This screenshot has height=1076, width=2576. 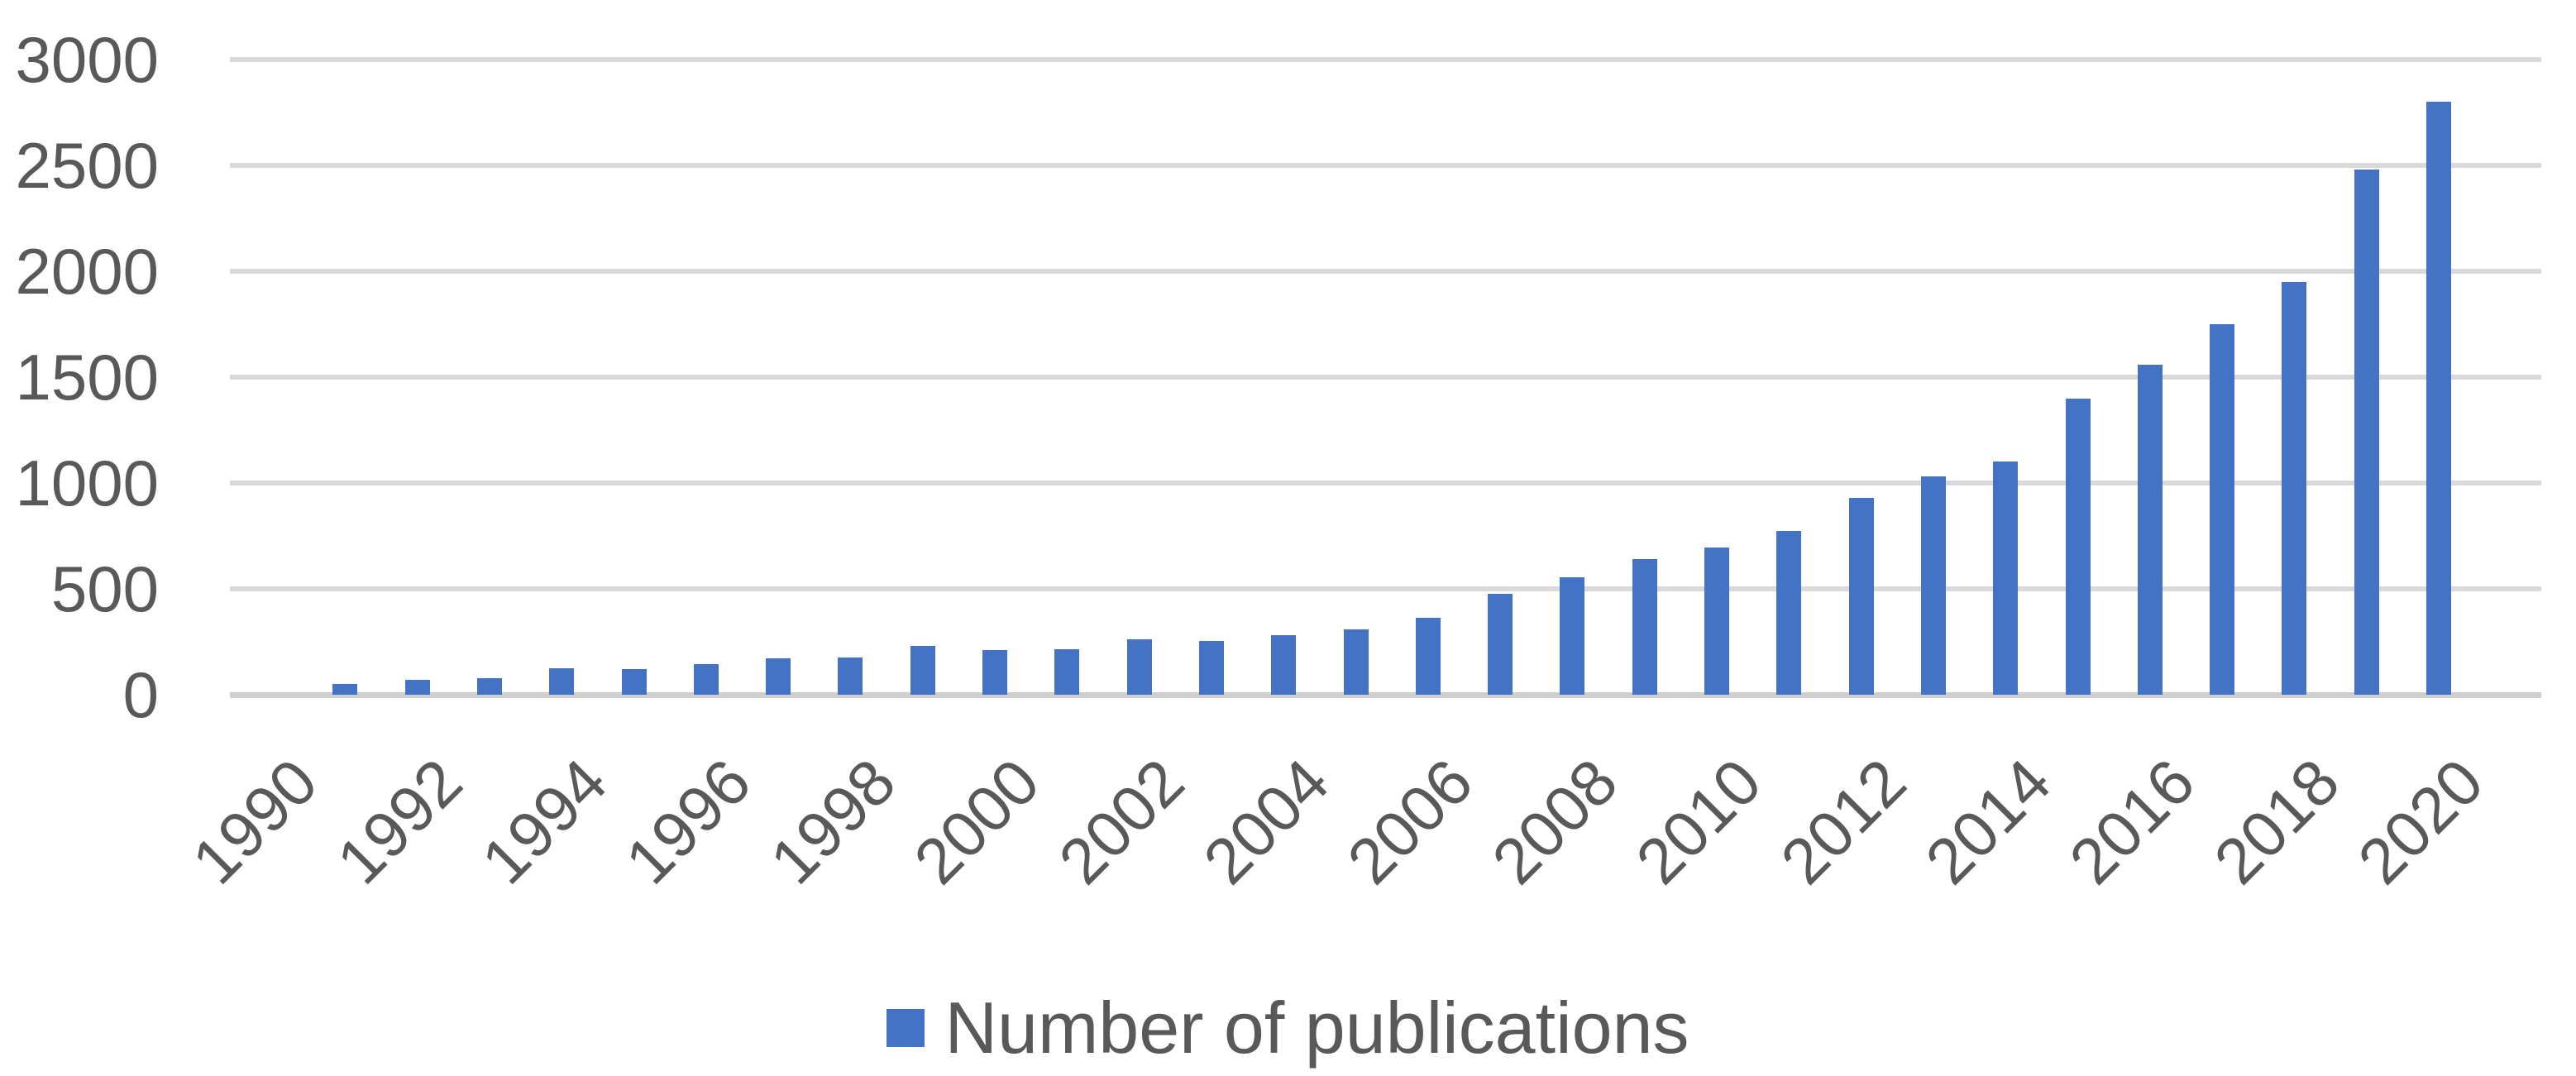 I want to click on y-axis-tick-label-0: 0, so click(x=140, y=694).